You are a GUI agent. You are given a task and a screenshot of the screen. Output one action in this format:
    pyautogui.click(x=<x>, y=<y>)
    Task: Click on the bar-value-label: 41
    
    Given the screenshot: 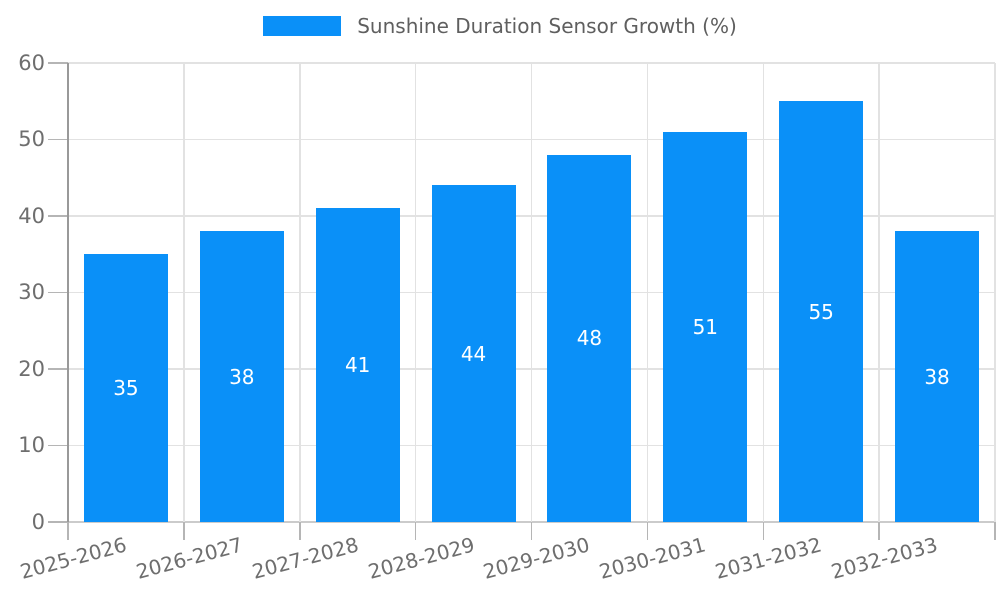 What is the action you would take?
    pyautogui.click(x=357, y=365)
    